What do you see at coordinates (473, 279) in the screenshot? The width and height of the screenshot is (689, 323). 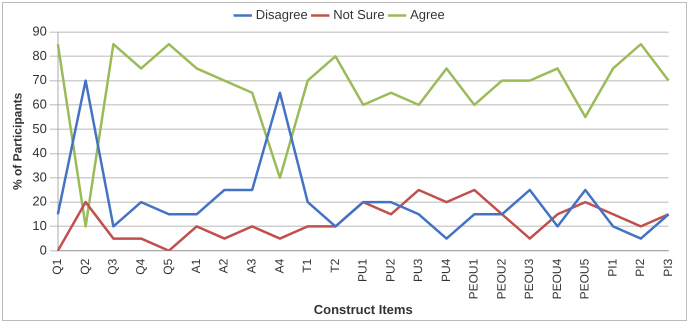 I see `x-tick-label: PEOU1` at bounding box center [473, 279].